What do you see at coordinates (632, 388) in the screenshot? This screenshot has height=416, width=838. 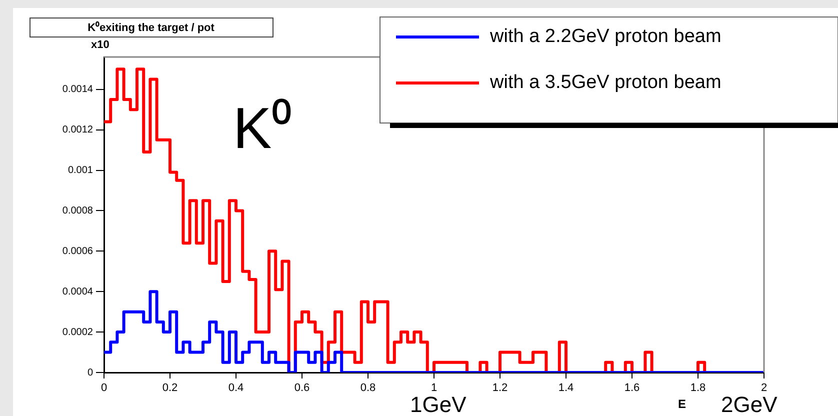 I see `x-tick-label: 1.6` at bounding box center [632, 388].